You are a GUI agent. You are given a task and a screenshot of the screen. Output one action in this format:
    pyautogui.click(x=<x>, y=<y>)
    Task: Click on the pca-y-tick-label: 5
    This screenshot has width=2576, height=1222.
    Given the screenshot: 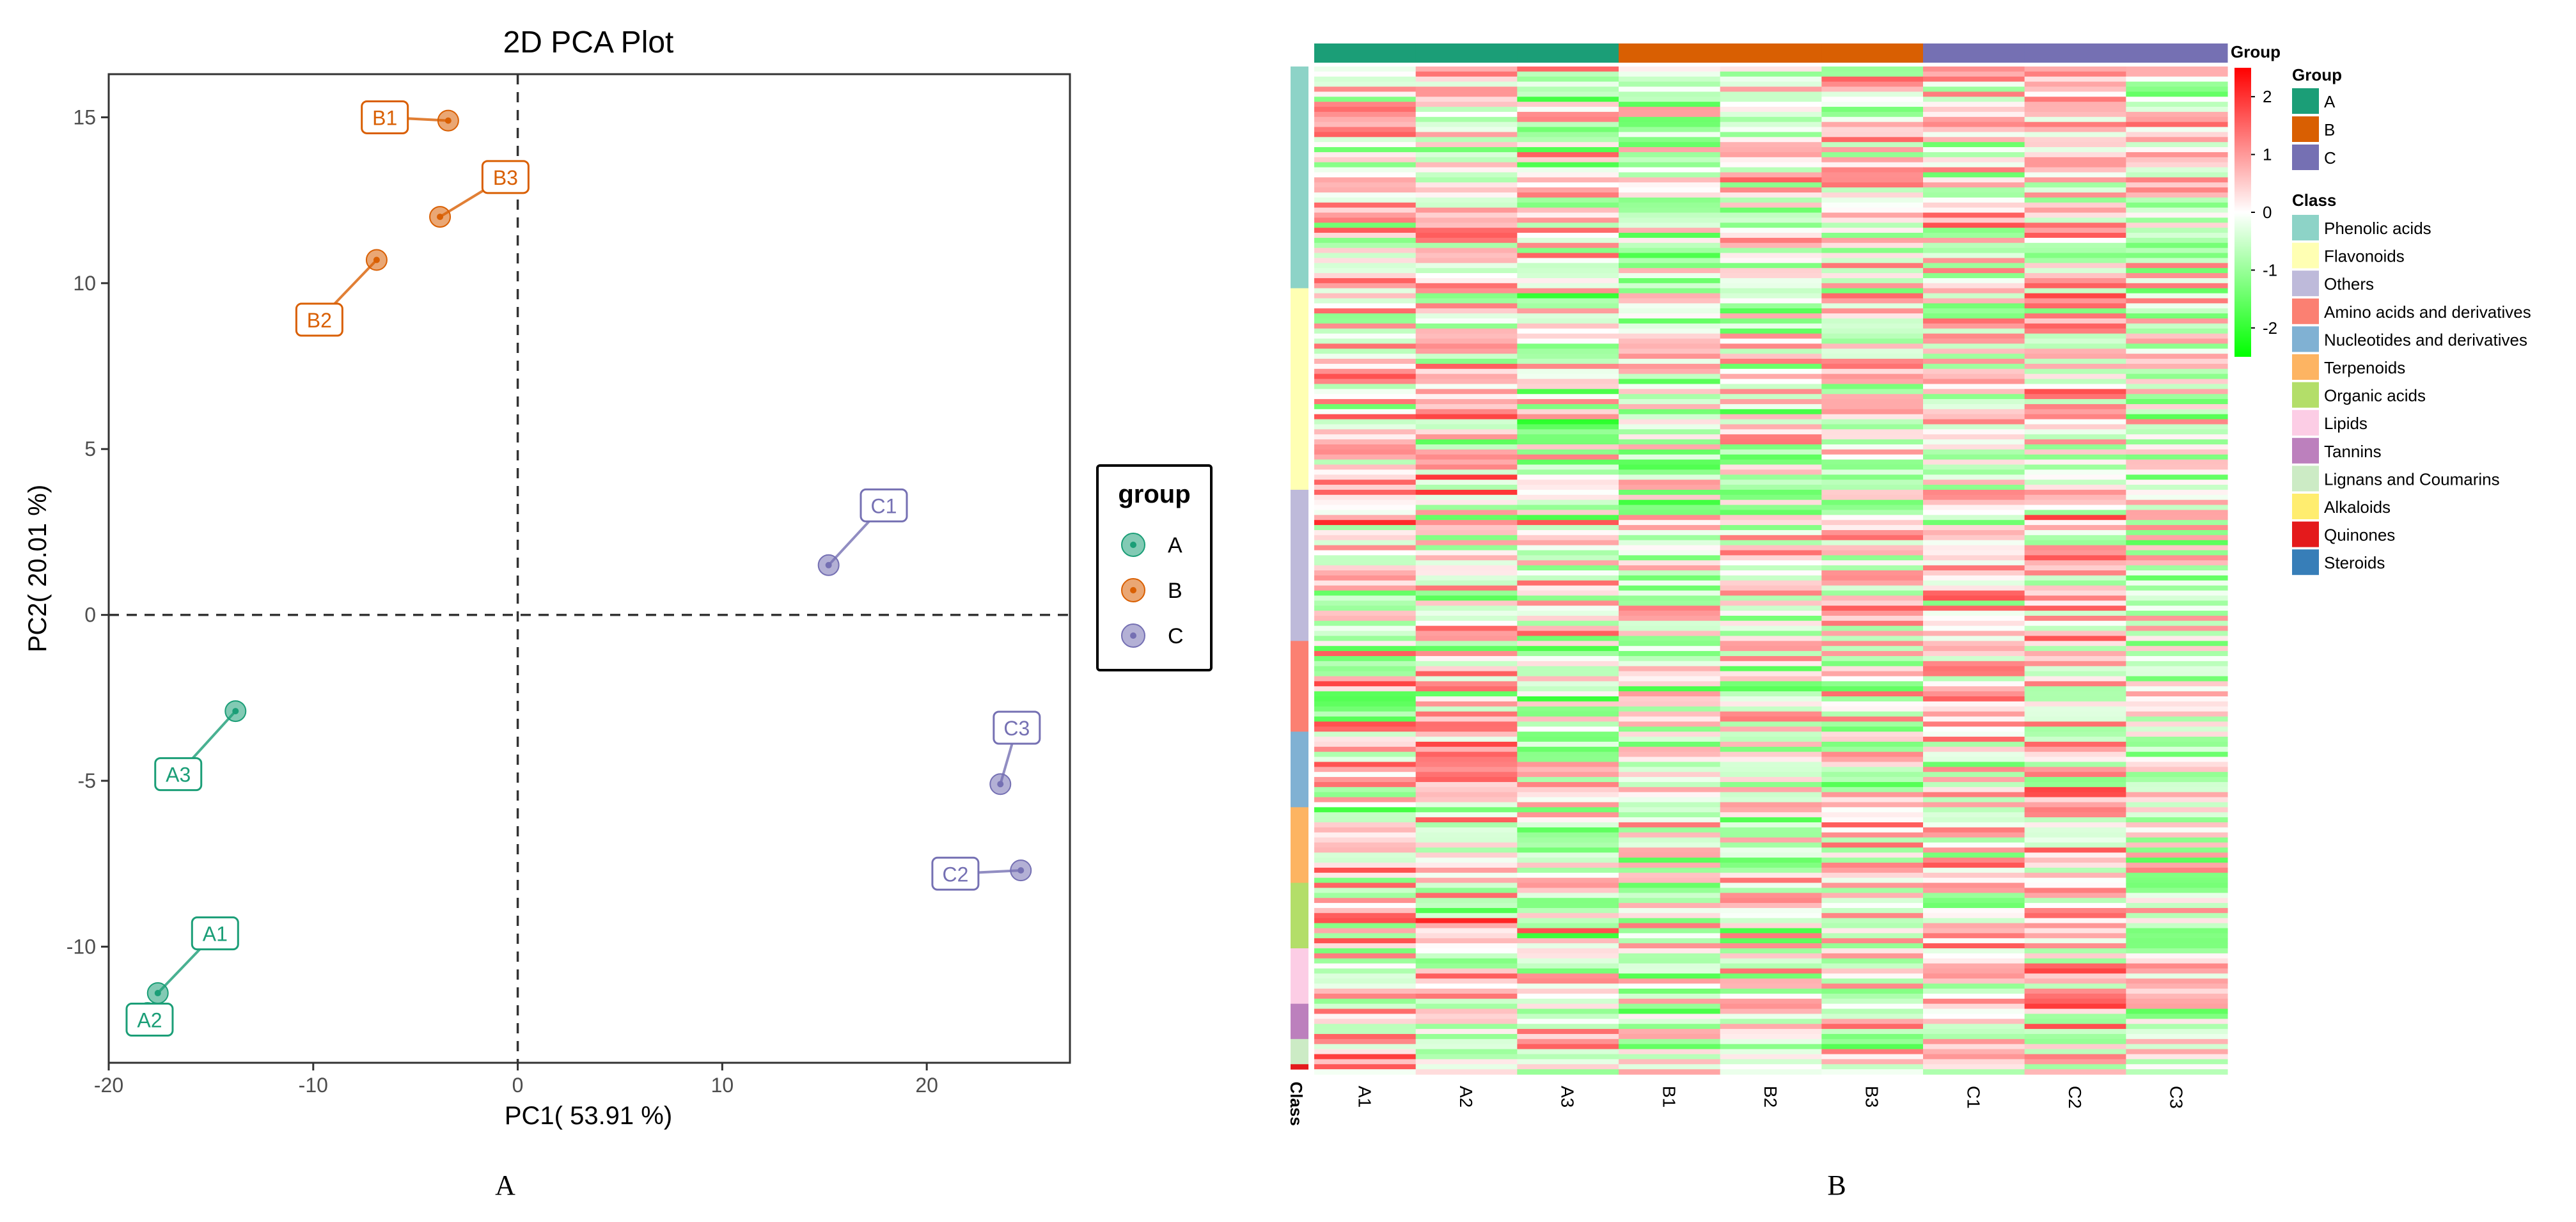 What is the action you would take?
    pyautogui.click(x=90, y=449)
    